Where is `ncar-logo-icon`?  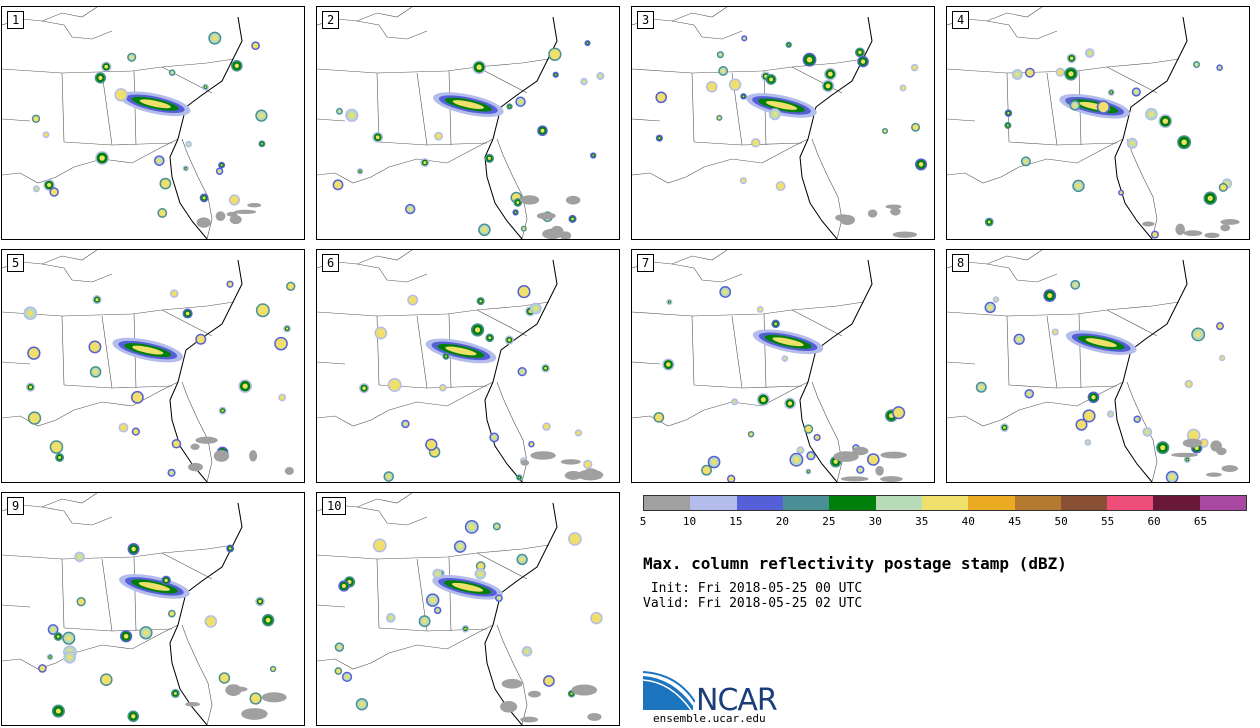 ncar-logo-icon is located at coordinates (669, 691).